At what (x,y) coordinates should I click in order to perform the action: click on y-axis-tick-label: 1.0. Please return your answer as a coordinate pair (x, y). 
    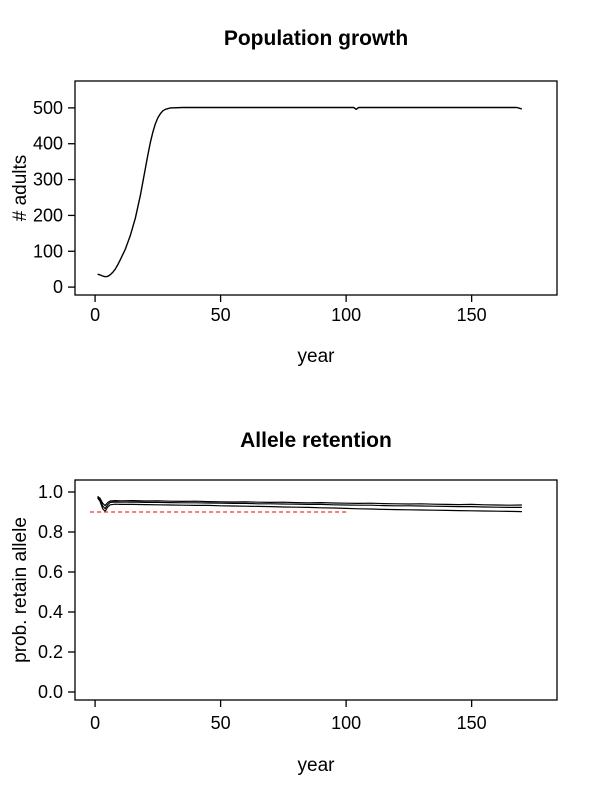
    Looking at the image, I should click on (50, 492).